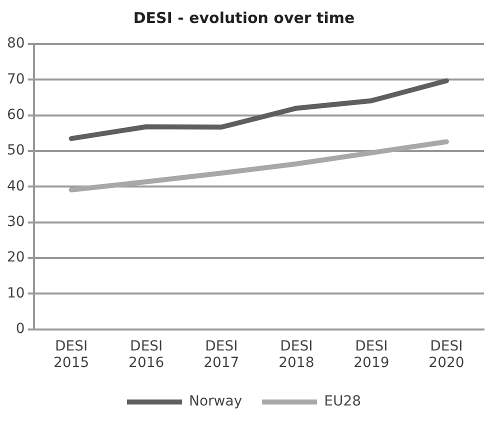 This screenshot has width=490, height=423. I want to click on x-tick-label: DESI 2015, so click(72, 355).